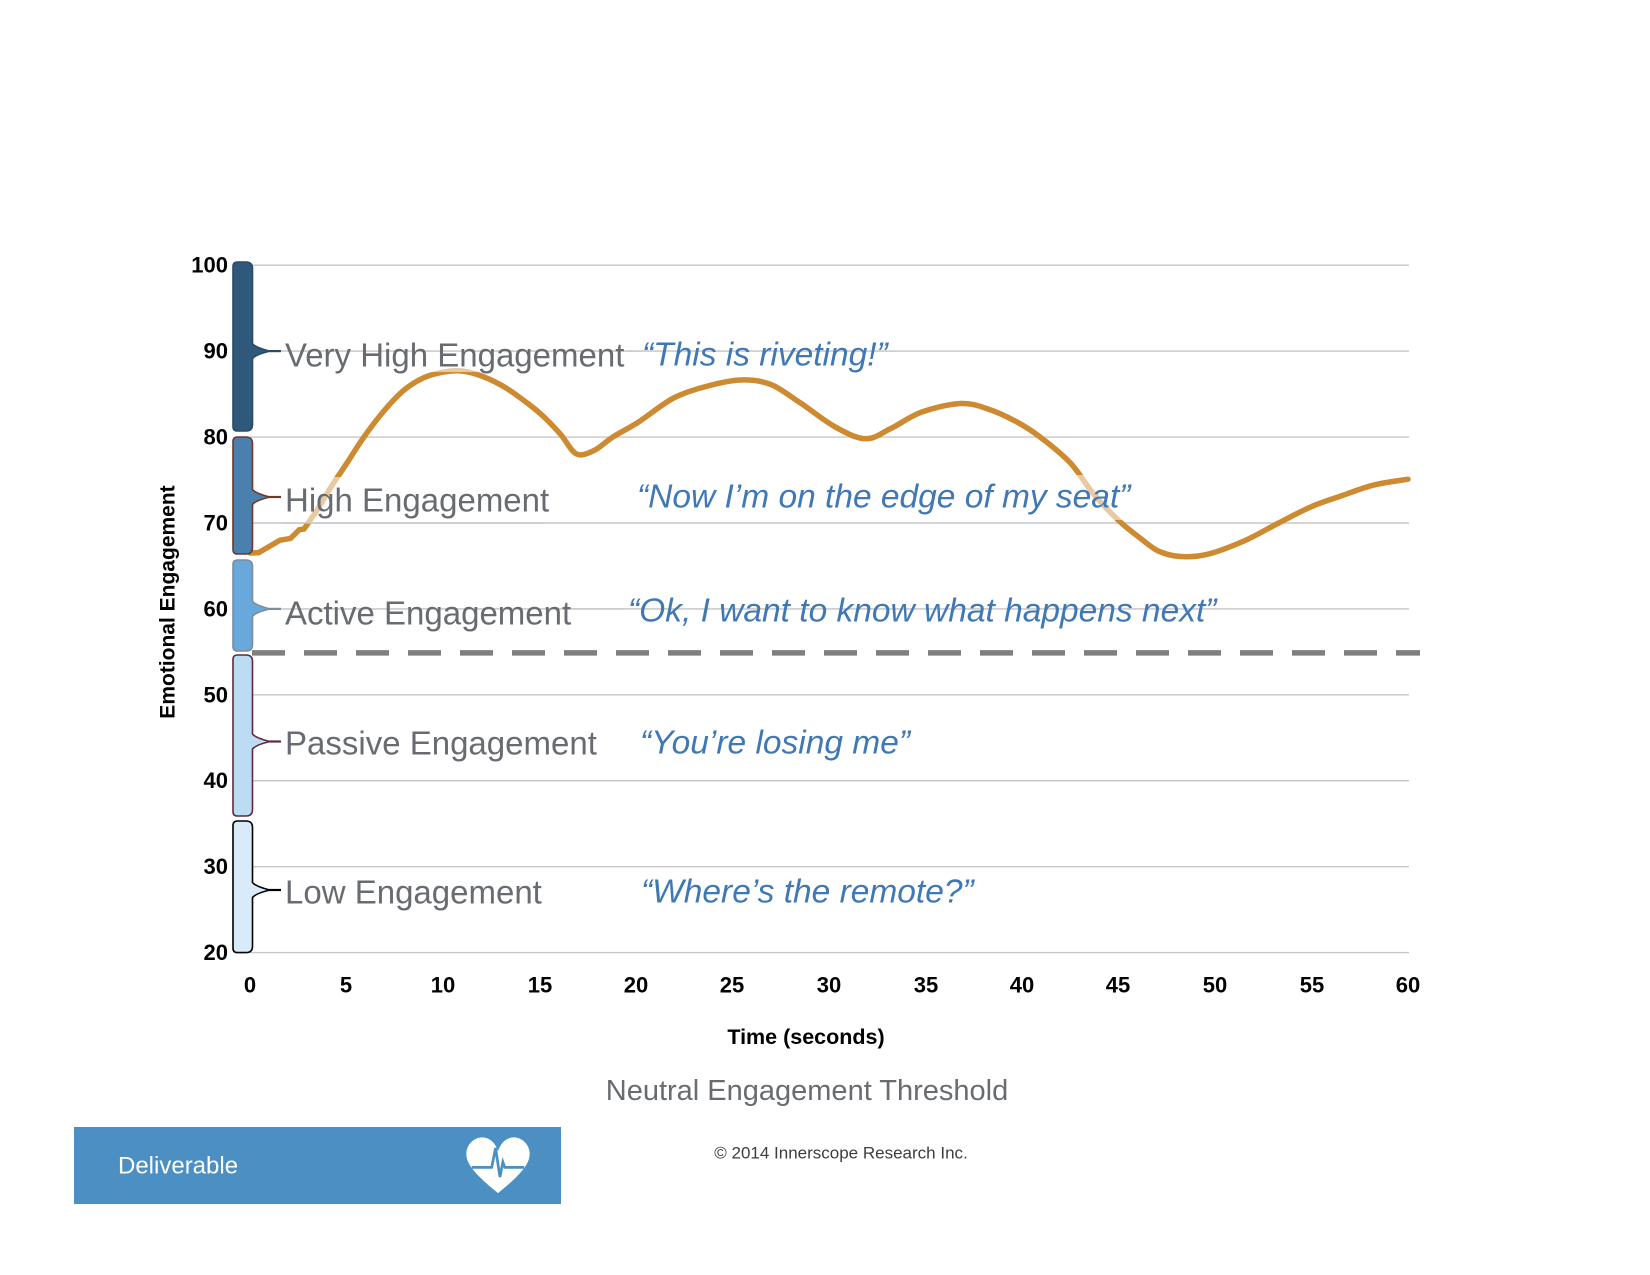 The height and width of the screenshot is (1275, 1650). What do you see at coordinates (540, 985) in the screenshot?
I see `svg-text: 15` at bounding box center [540, 985].